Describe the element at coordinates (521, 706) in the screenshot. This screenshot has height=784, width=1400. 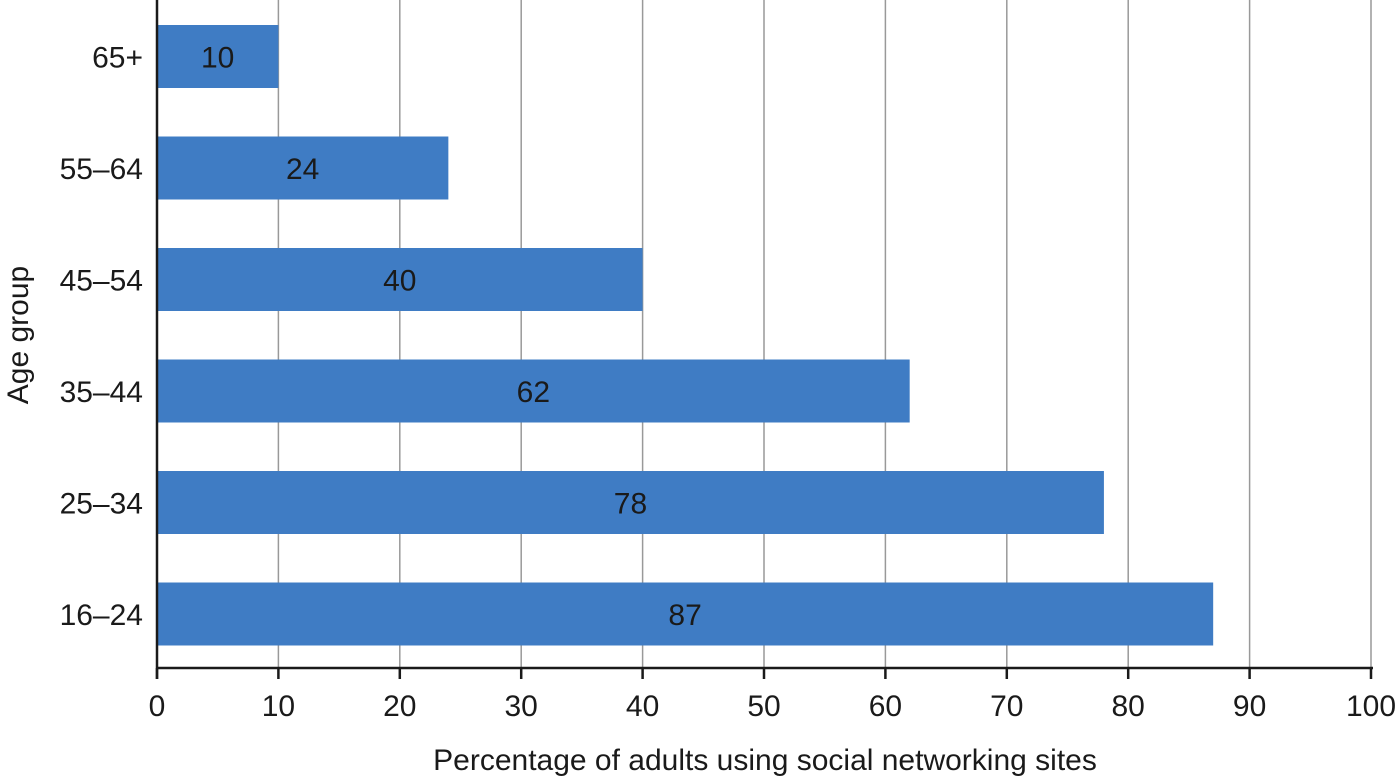
I see `x-tick-label: 30` at that location.